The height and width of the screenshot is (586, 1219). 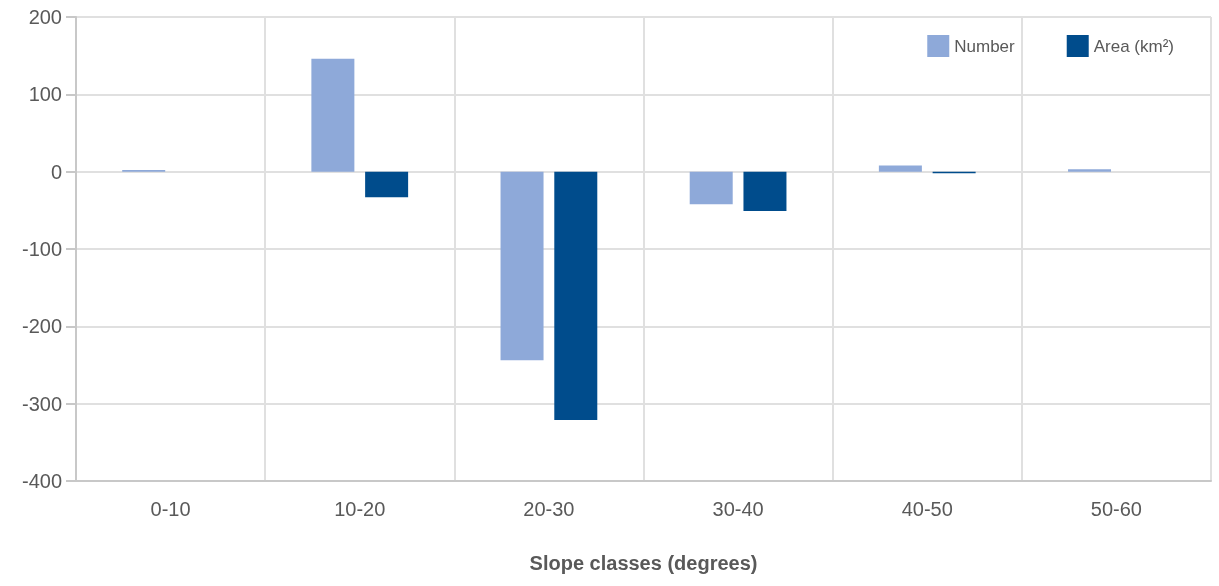 I want to click on legend-label: Area (km²), so click(x=1133, y=46).